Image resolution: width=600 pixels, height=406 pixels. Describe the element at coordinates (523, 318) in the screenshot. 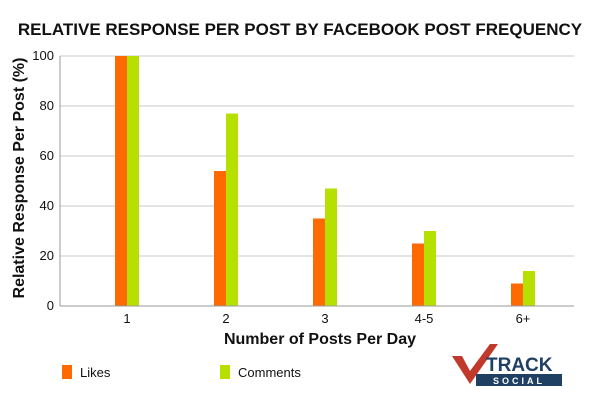

I see `x-tick-label: 6+` at that location.